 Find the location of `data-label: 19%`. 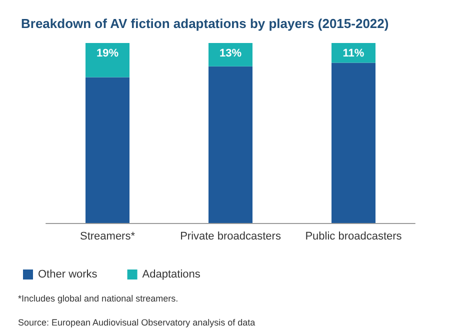

data-label: 19% is located at coordinates (107, 54).